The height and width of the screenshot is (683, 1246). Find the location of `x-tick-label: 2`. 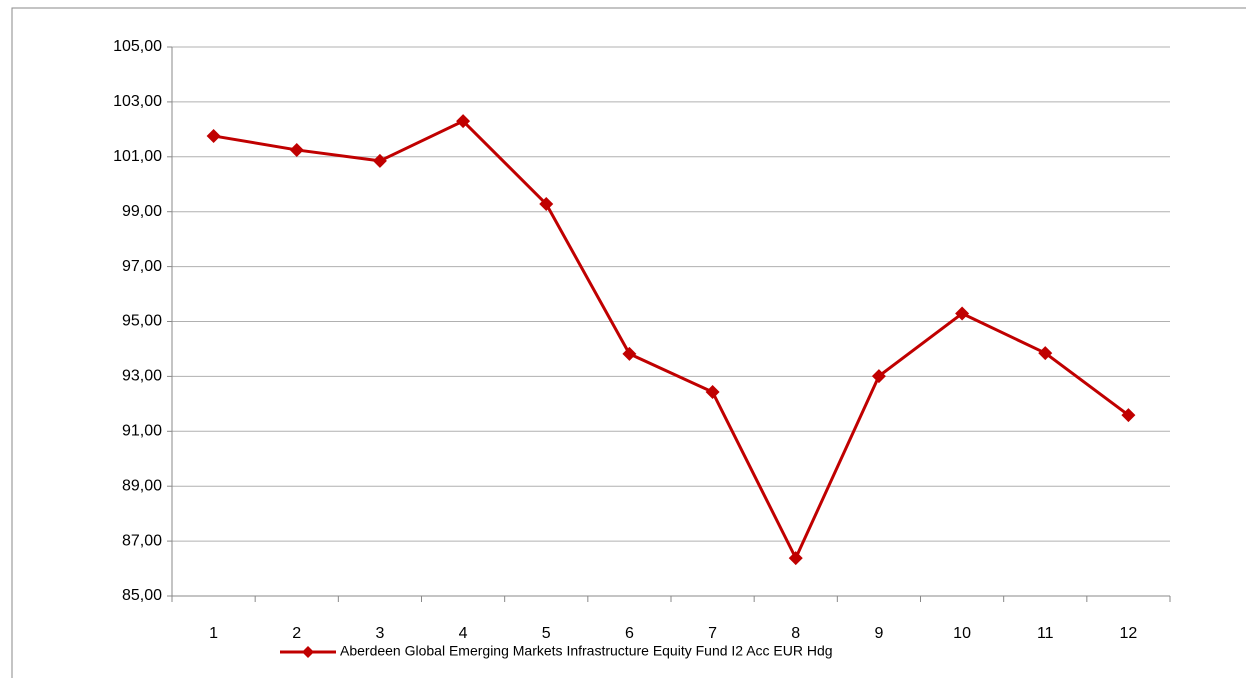

x-tick-label: 2 is located at coordinates (296, 633).